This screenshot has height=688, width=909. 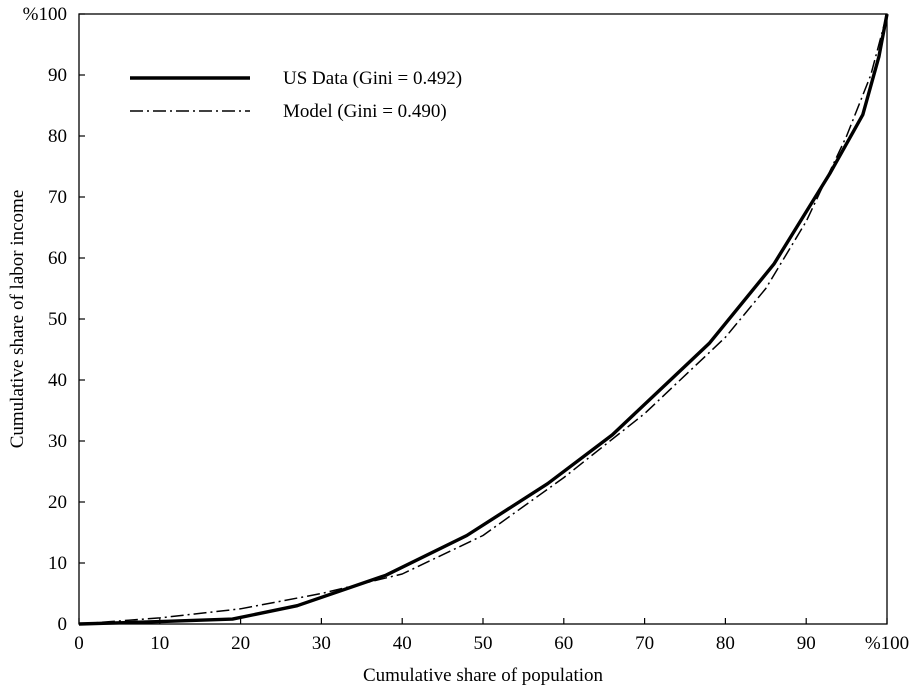 I want to click on y-tick-label: %100, so click(x=45, y=14).